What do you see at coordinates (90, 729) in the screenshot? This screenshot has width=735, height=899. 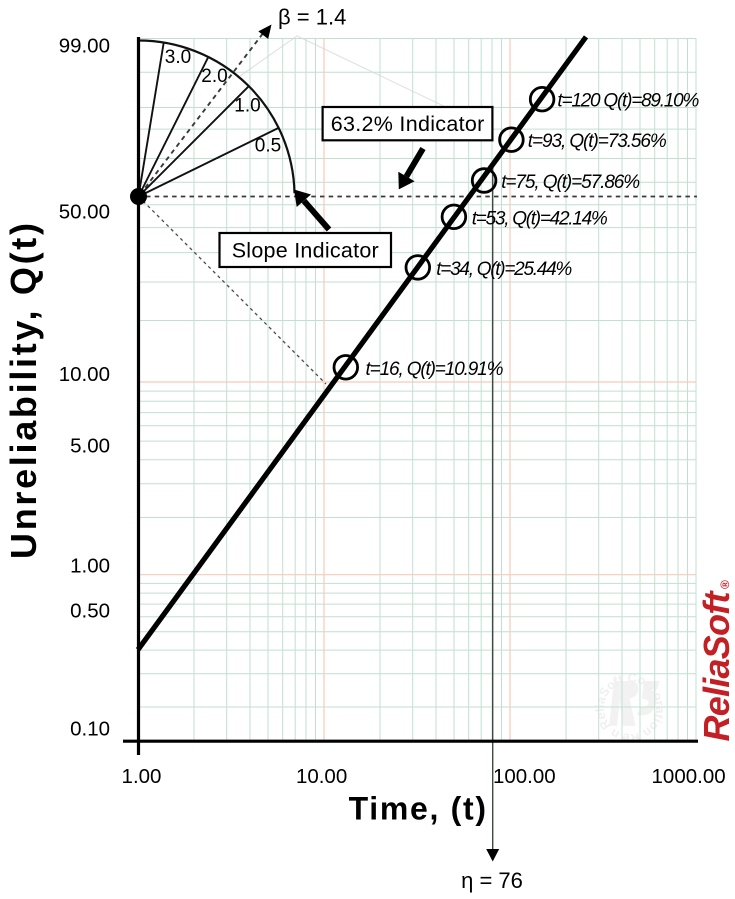 I see `svg-text: 0.10` at bounding box center [90, 729].